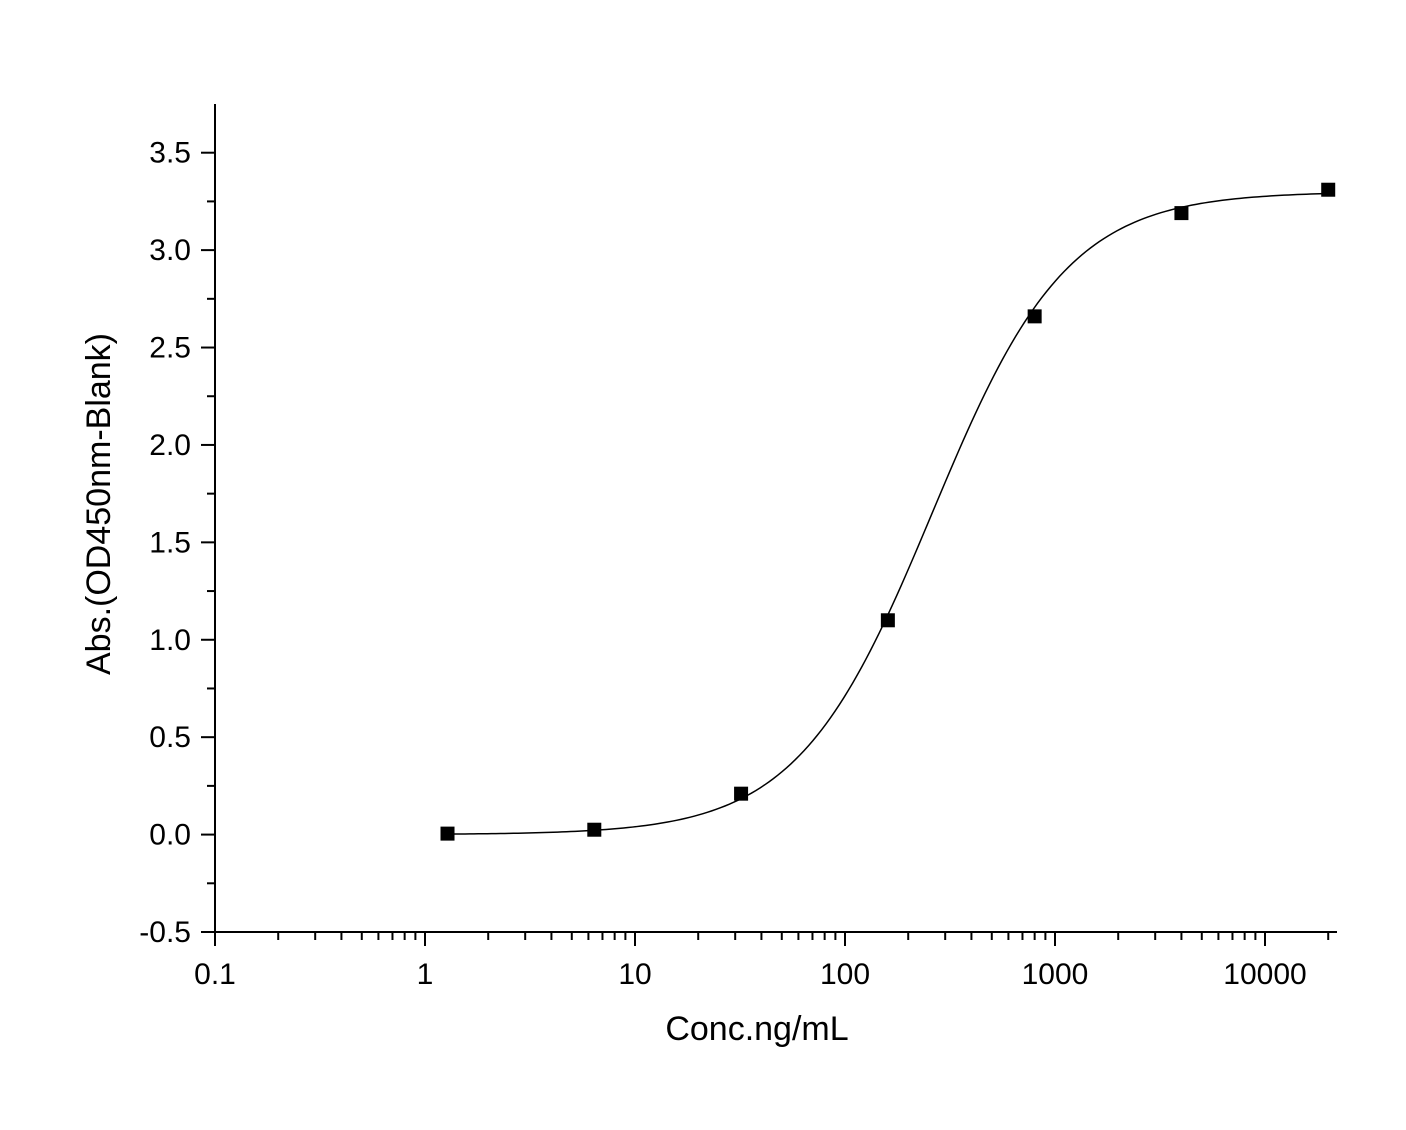 Image resolution: width=1406 pixels, height=1130 pixels. I want to click on x-tick-label: 0.1, so click(215, 974).